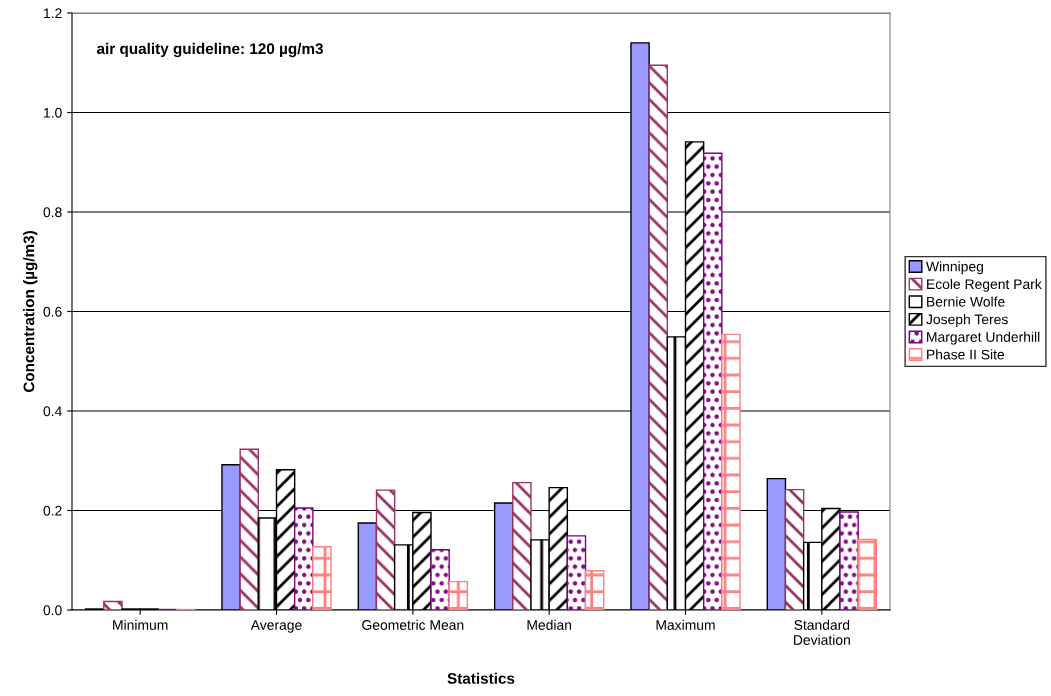  I want to click on x-tick-label: Geometric Mean, so click(413, 624).